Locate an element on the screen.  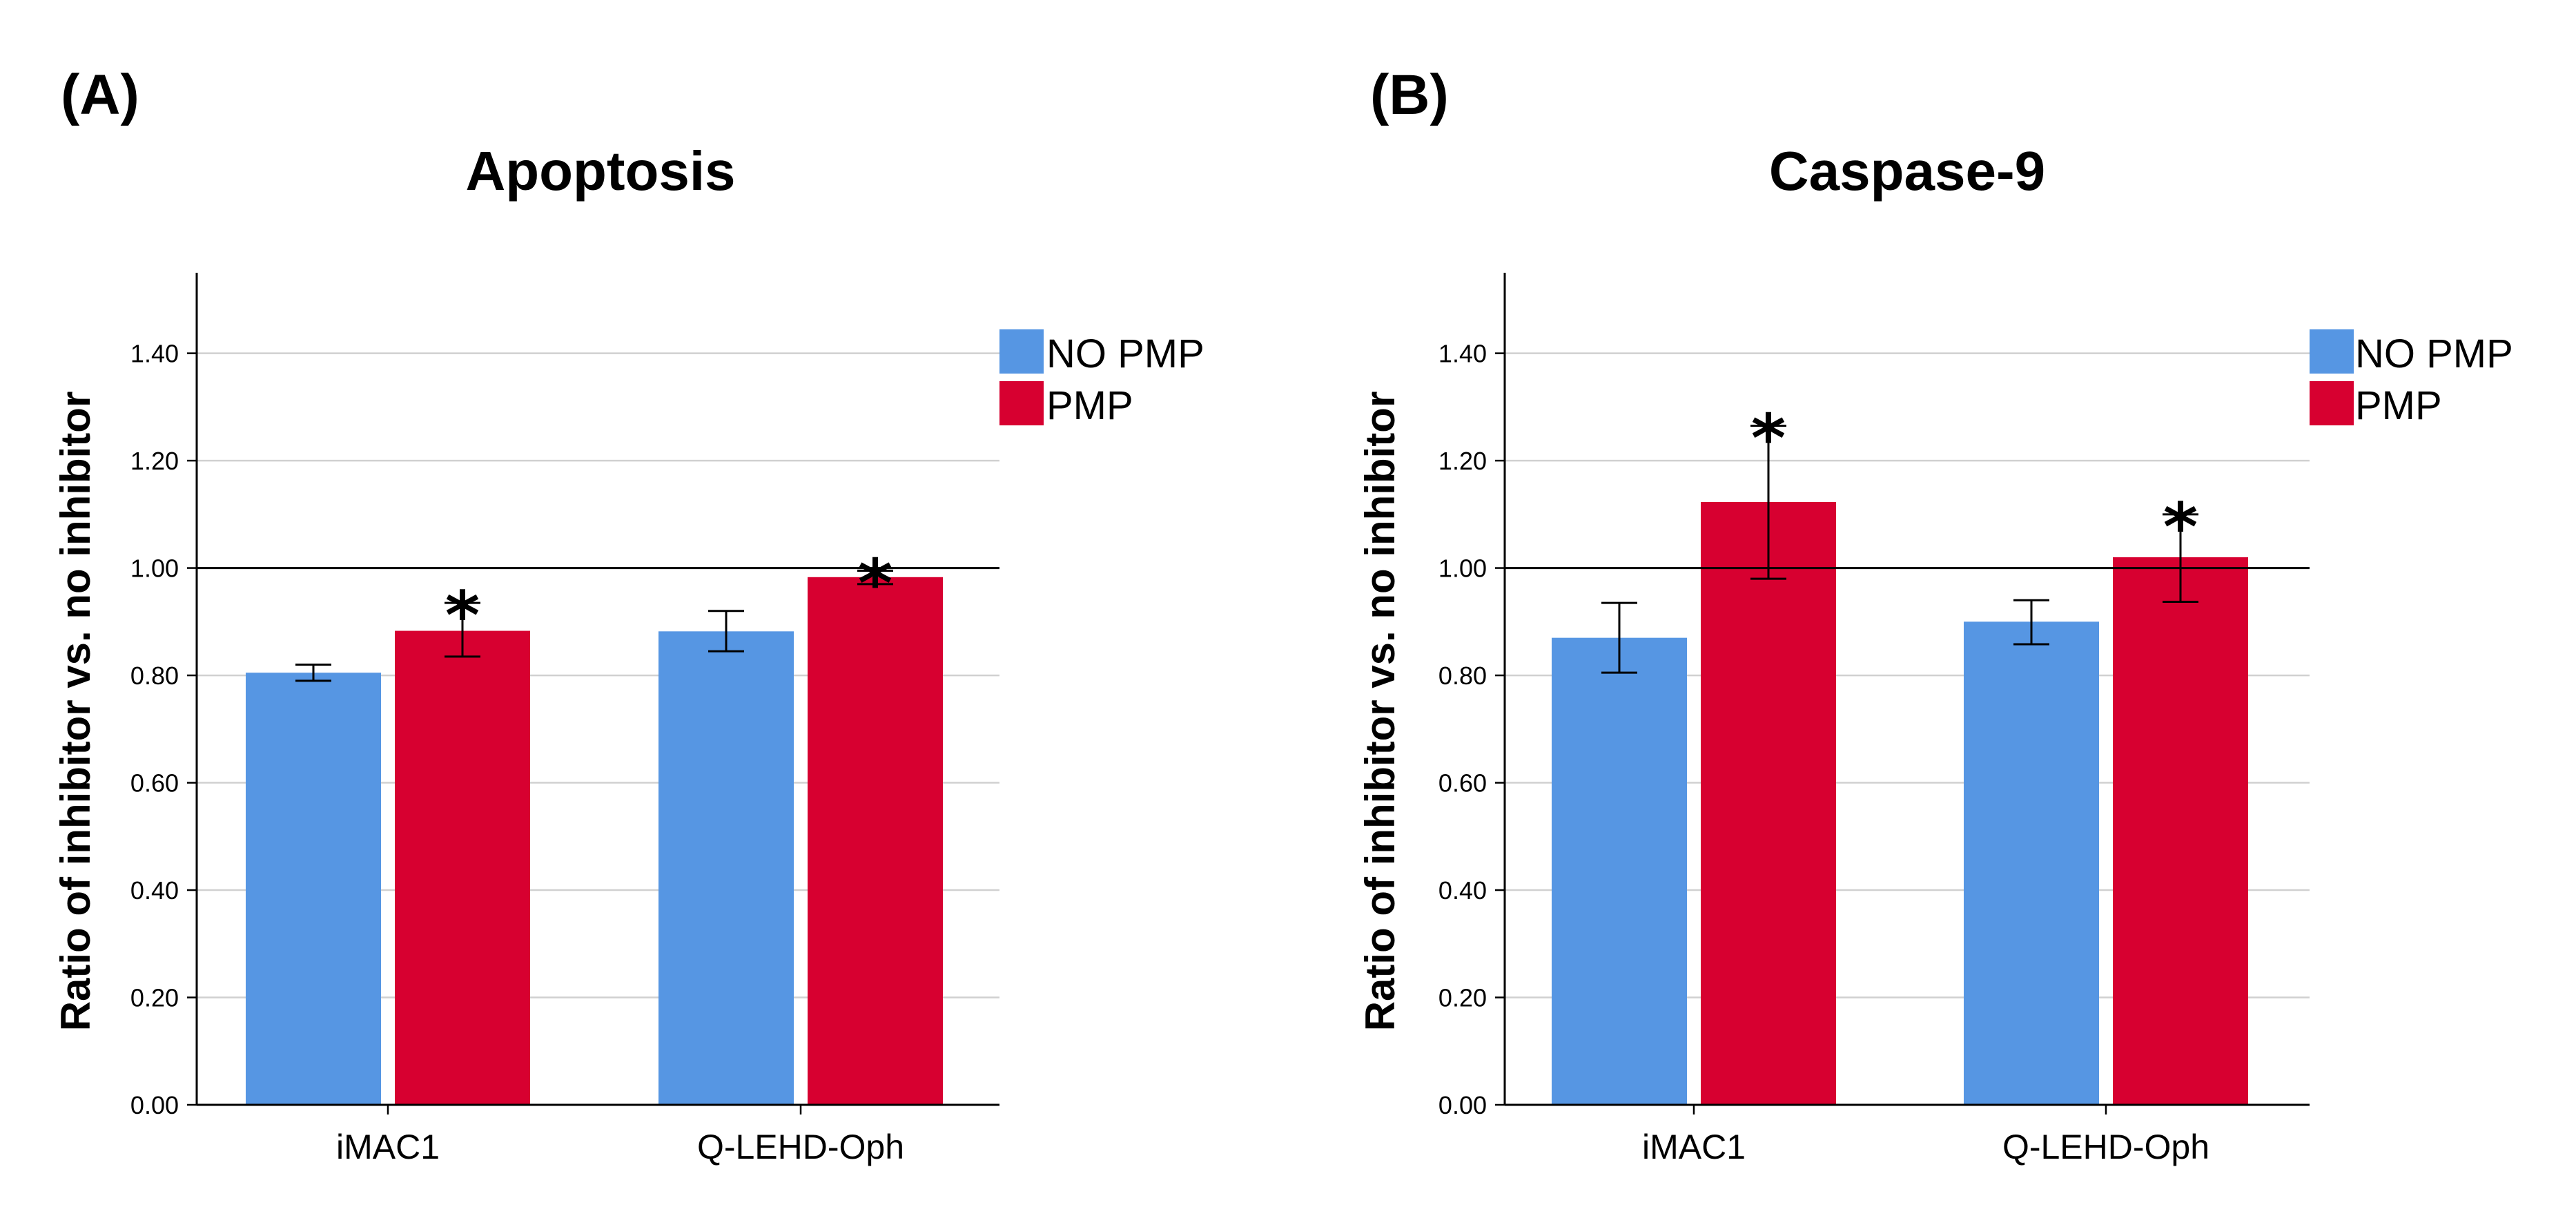
chart-title: Apoptosis is located at coordinates (600, 171).